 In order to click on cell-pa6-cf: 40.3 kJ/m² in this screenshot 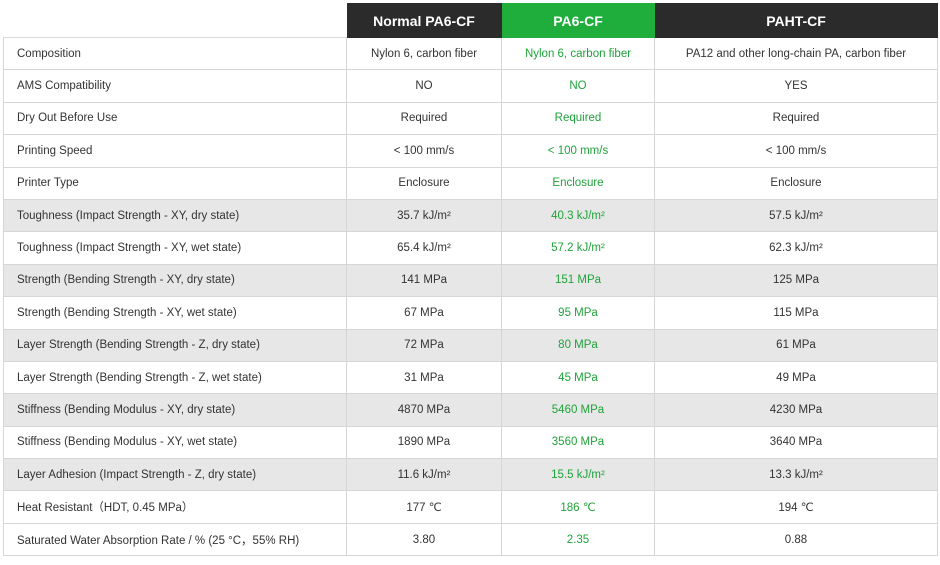, I will do `click(578, 215)`.